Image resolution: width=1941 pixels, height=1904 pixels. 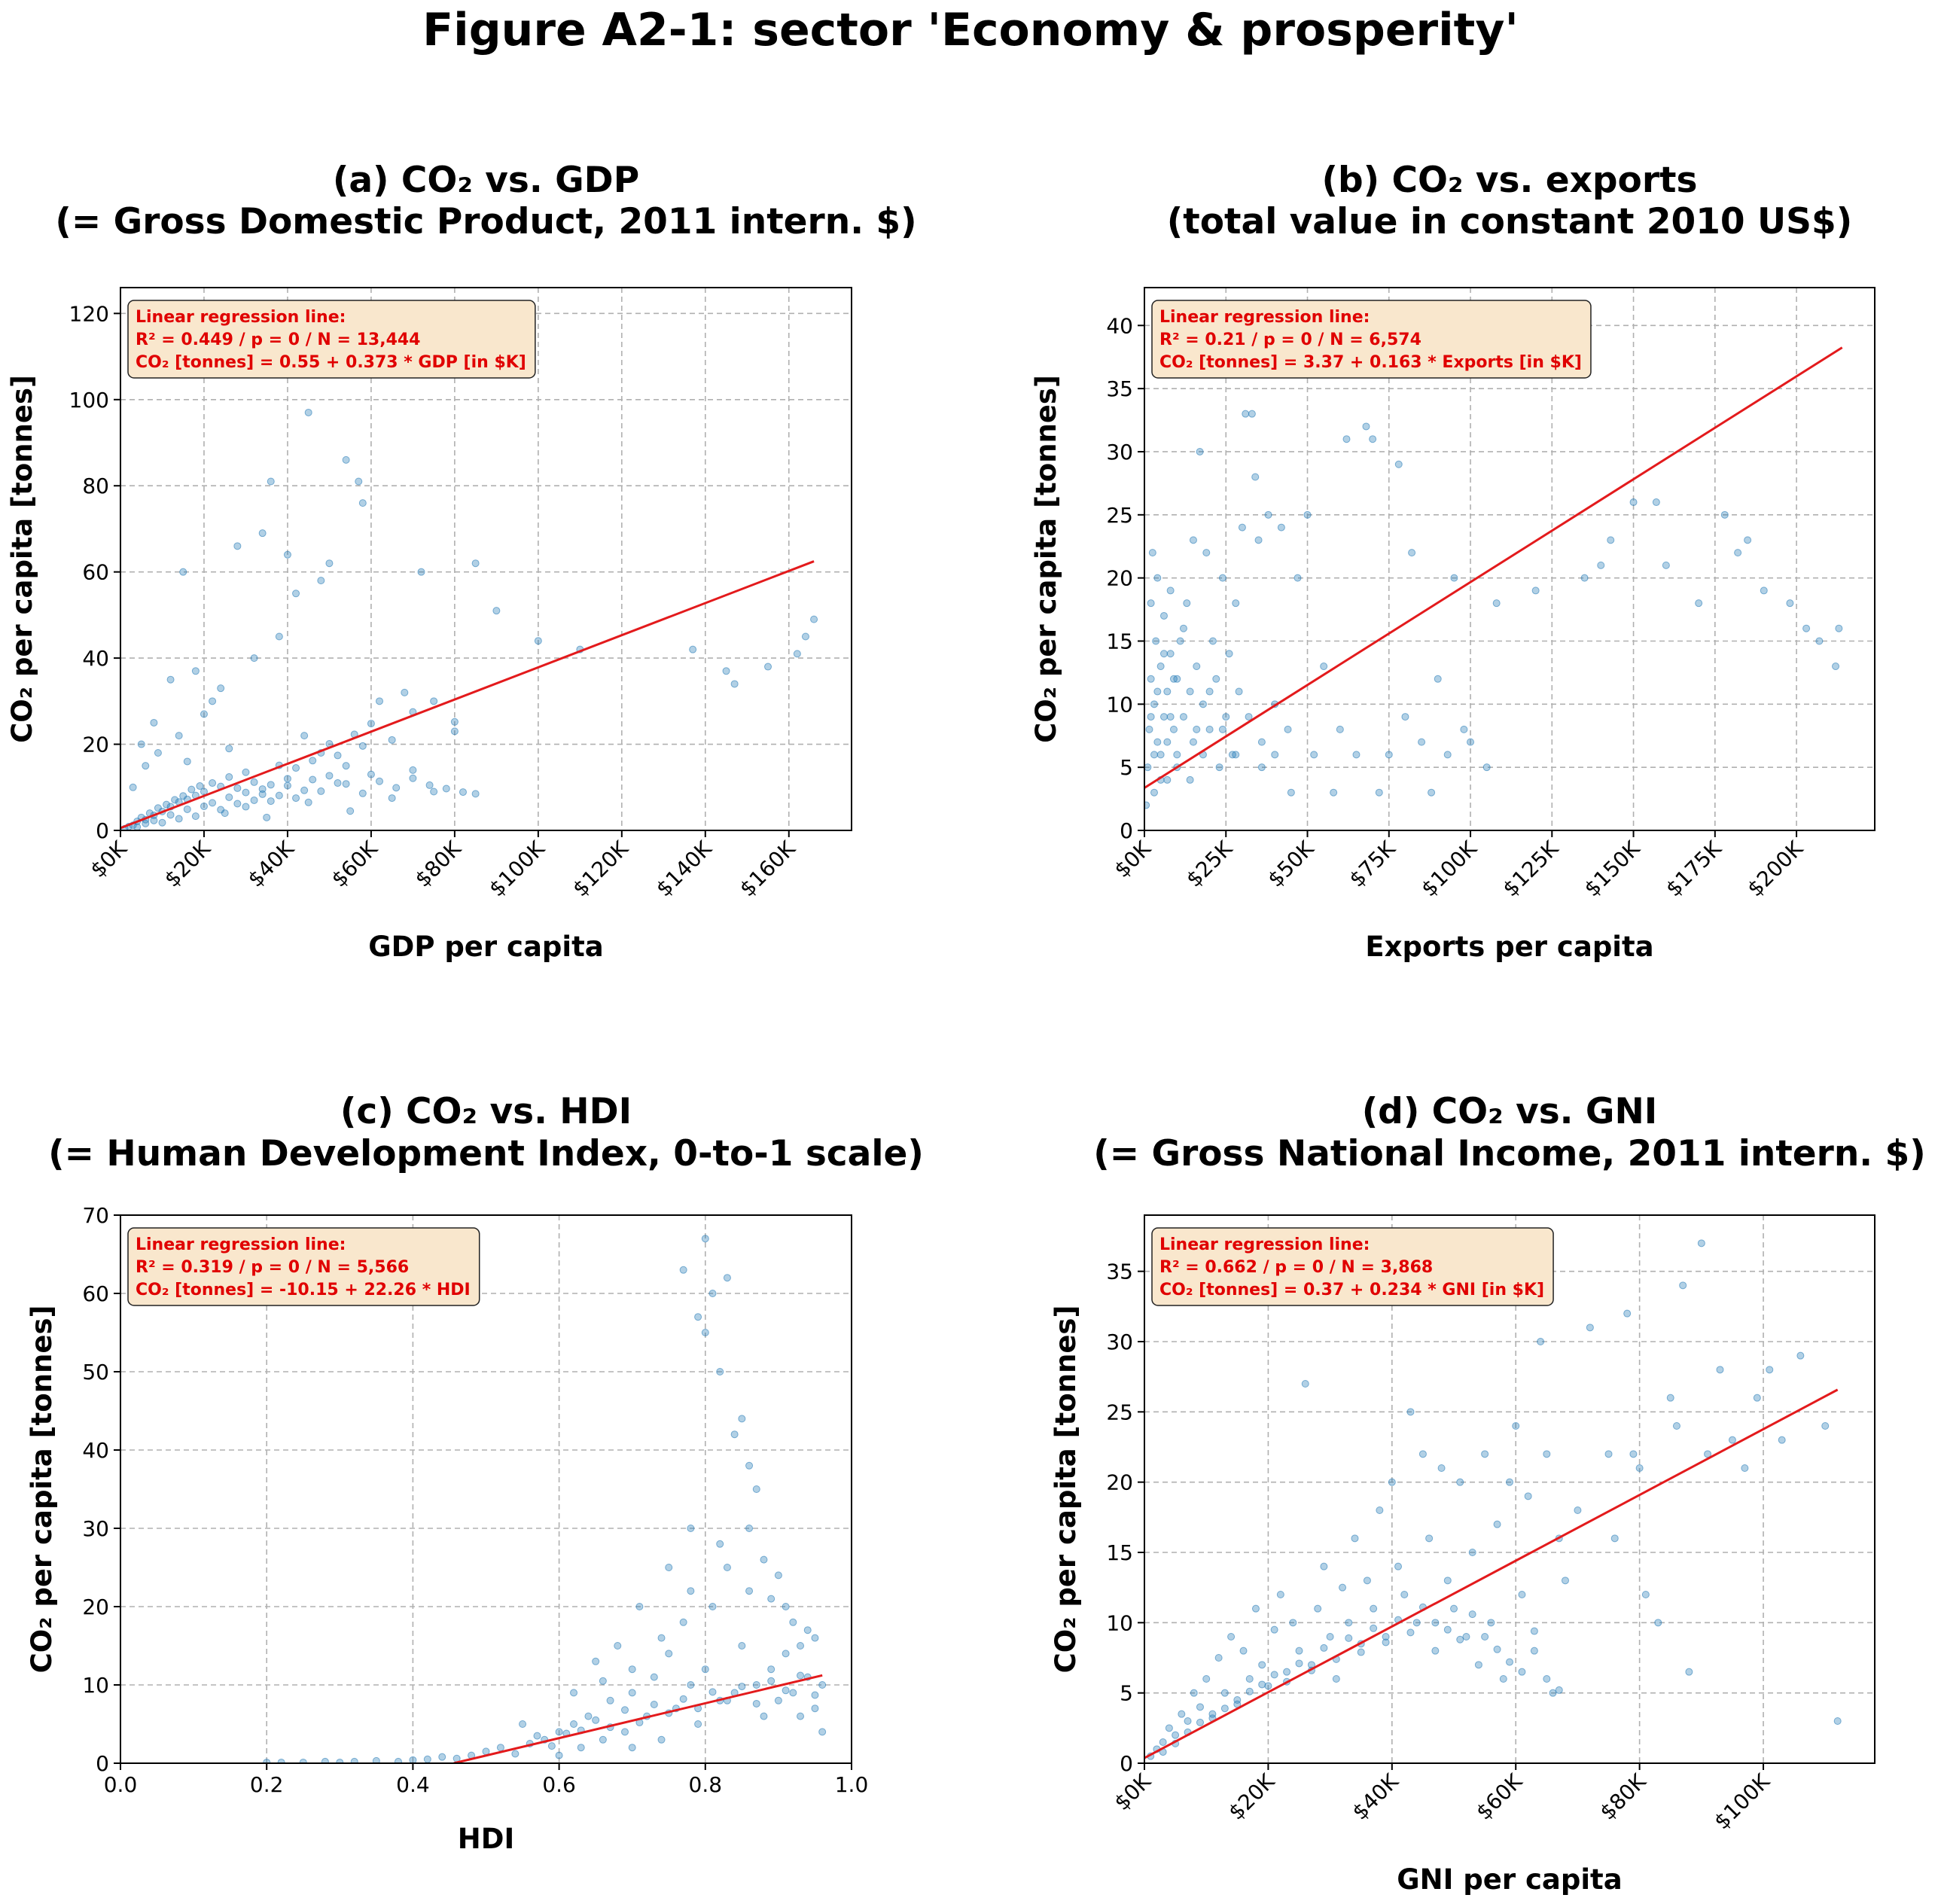 I want to click on y-tick-label: 0, so click(x=102, y=830).